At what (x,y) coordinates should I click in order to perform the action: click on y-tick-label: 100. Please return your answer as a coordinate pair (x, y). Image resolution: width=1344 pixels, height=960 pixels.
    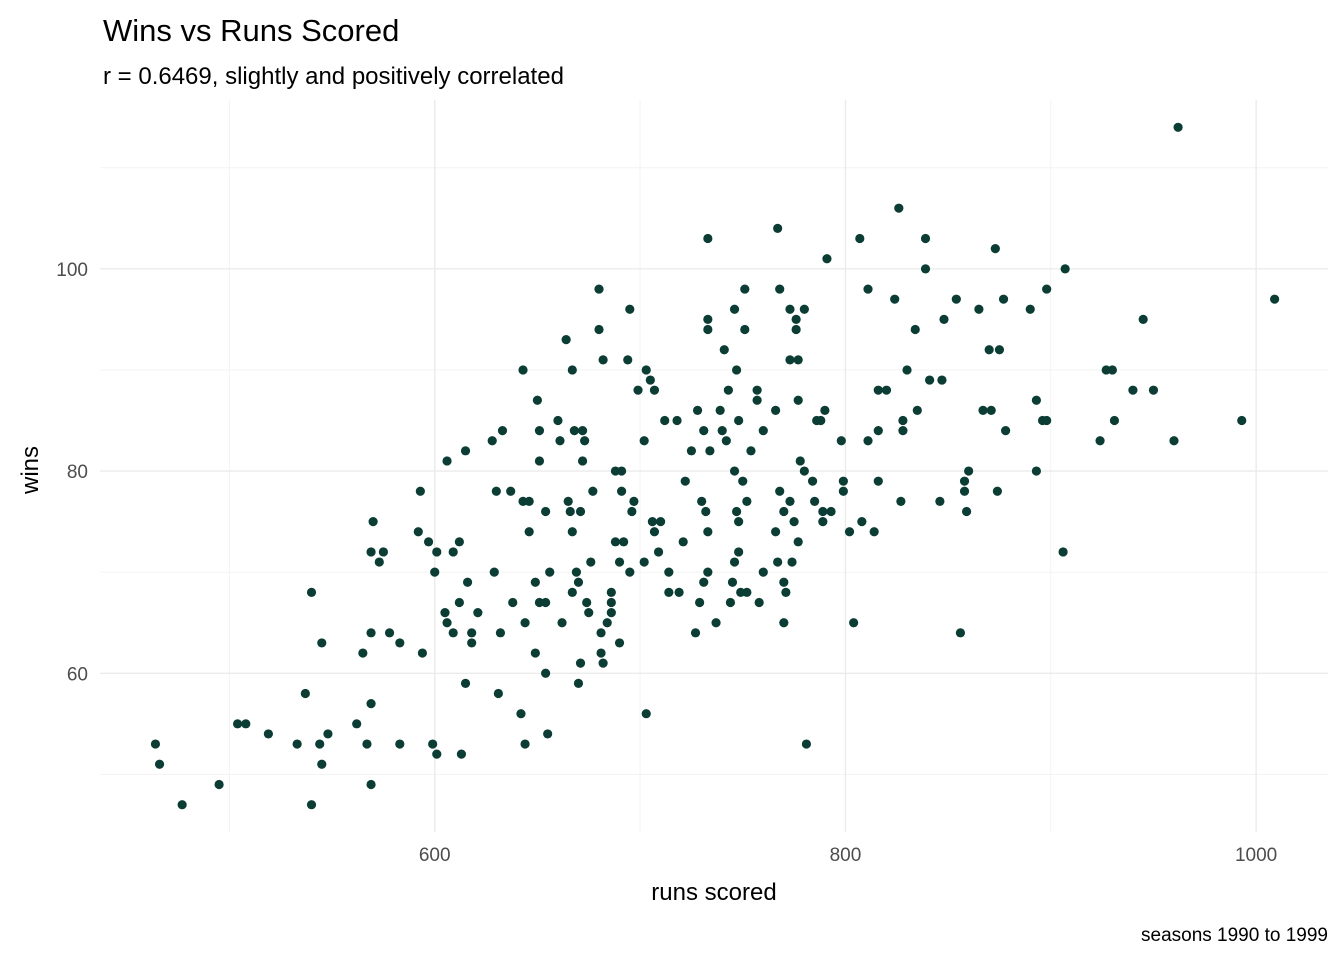
    Looking at the image, I should click on (72, 270).